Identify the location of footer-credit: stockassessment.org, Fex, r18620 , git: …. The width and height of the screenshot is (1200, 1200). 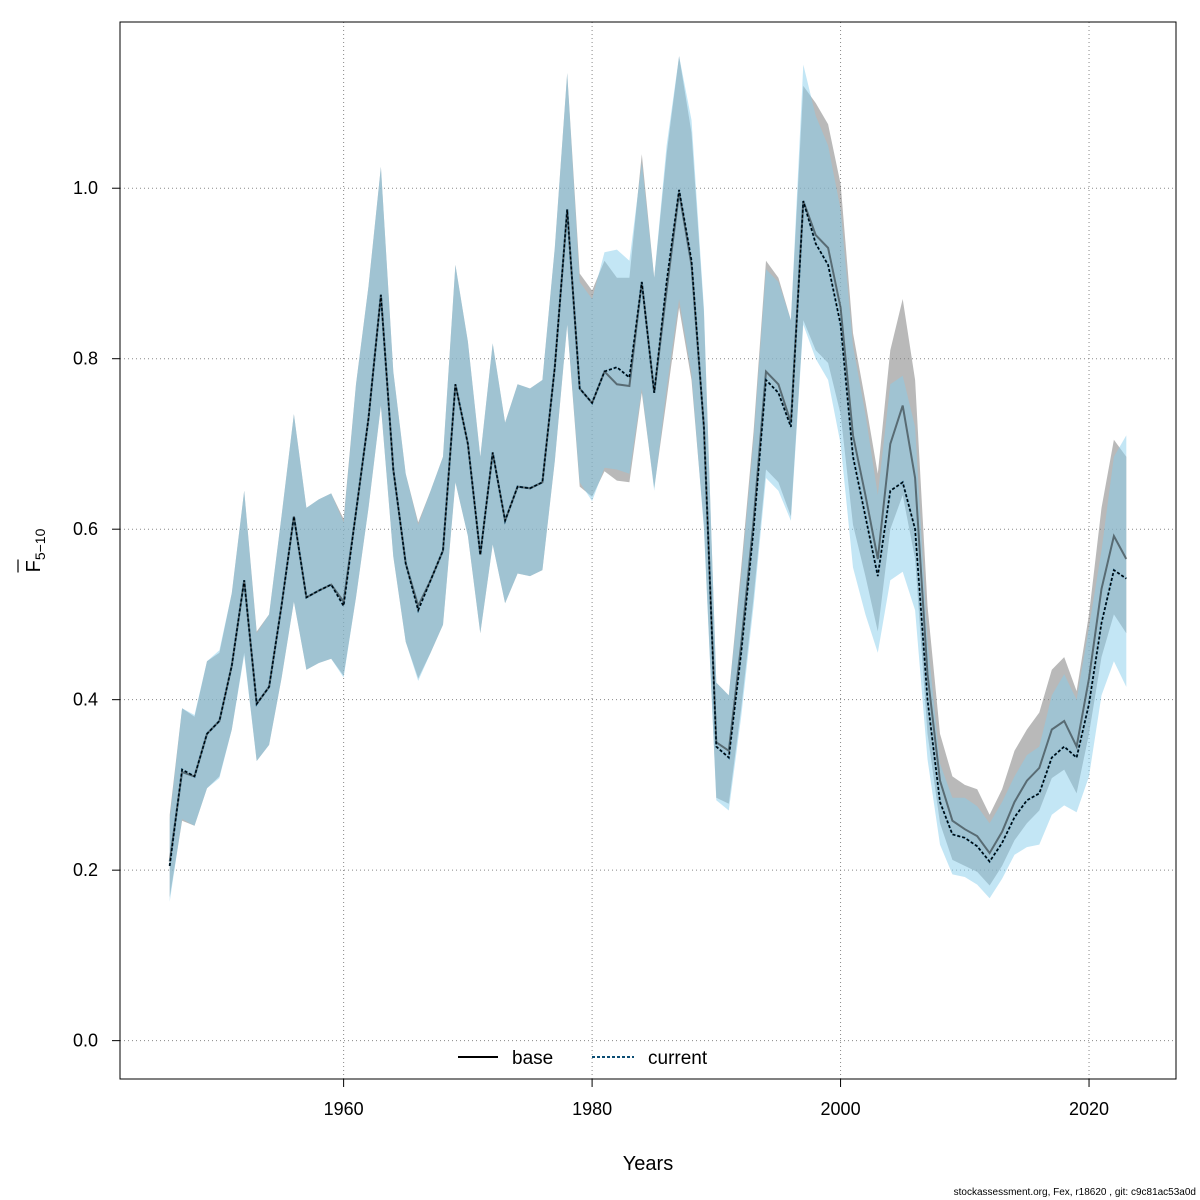
(1074, 1192).